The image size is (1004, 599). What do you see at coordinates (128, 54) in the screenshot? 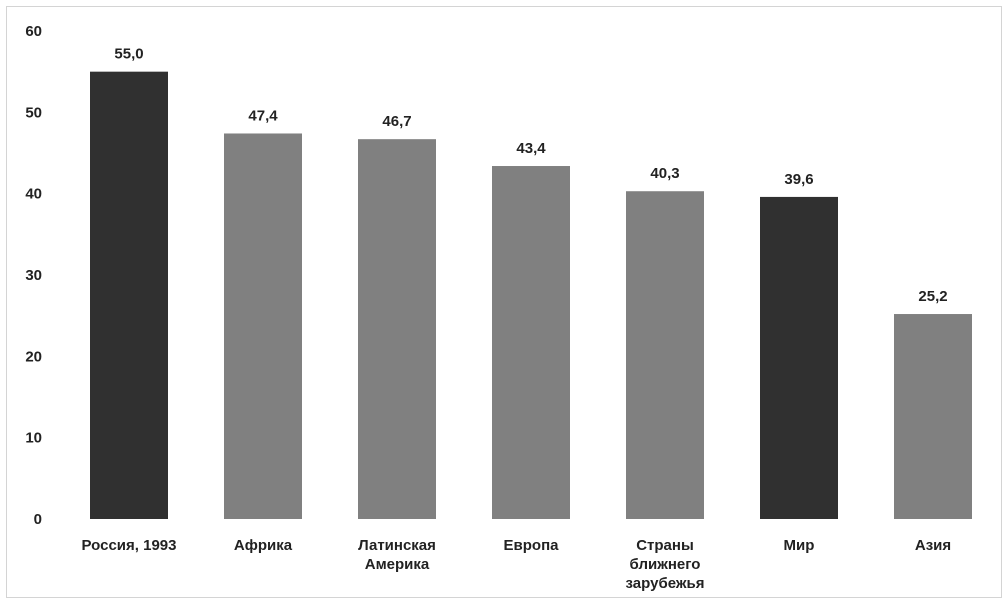
I see `data-label: 55,0` at bounding box center [128, 54].